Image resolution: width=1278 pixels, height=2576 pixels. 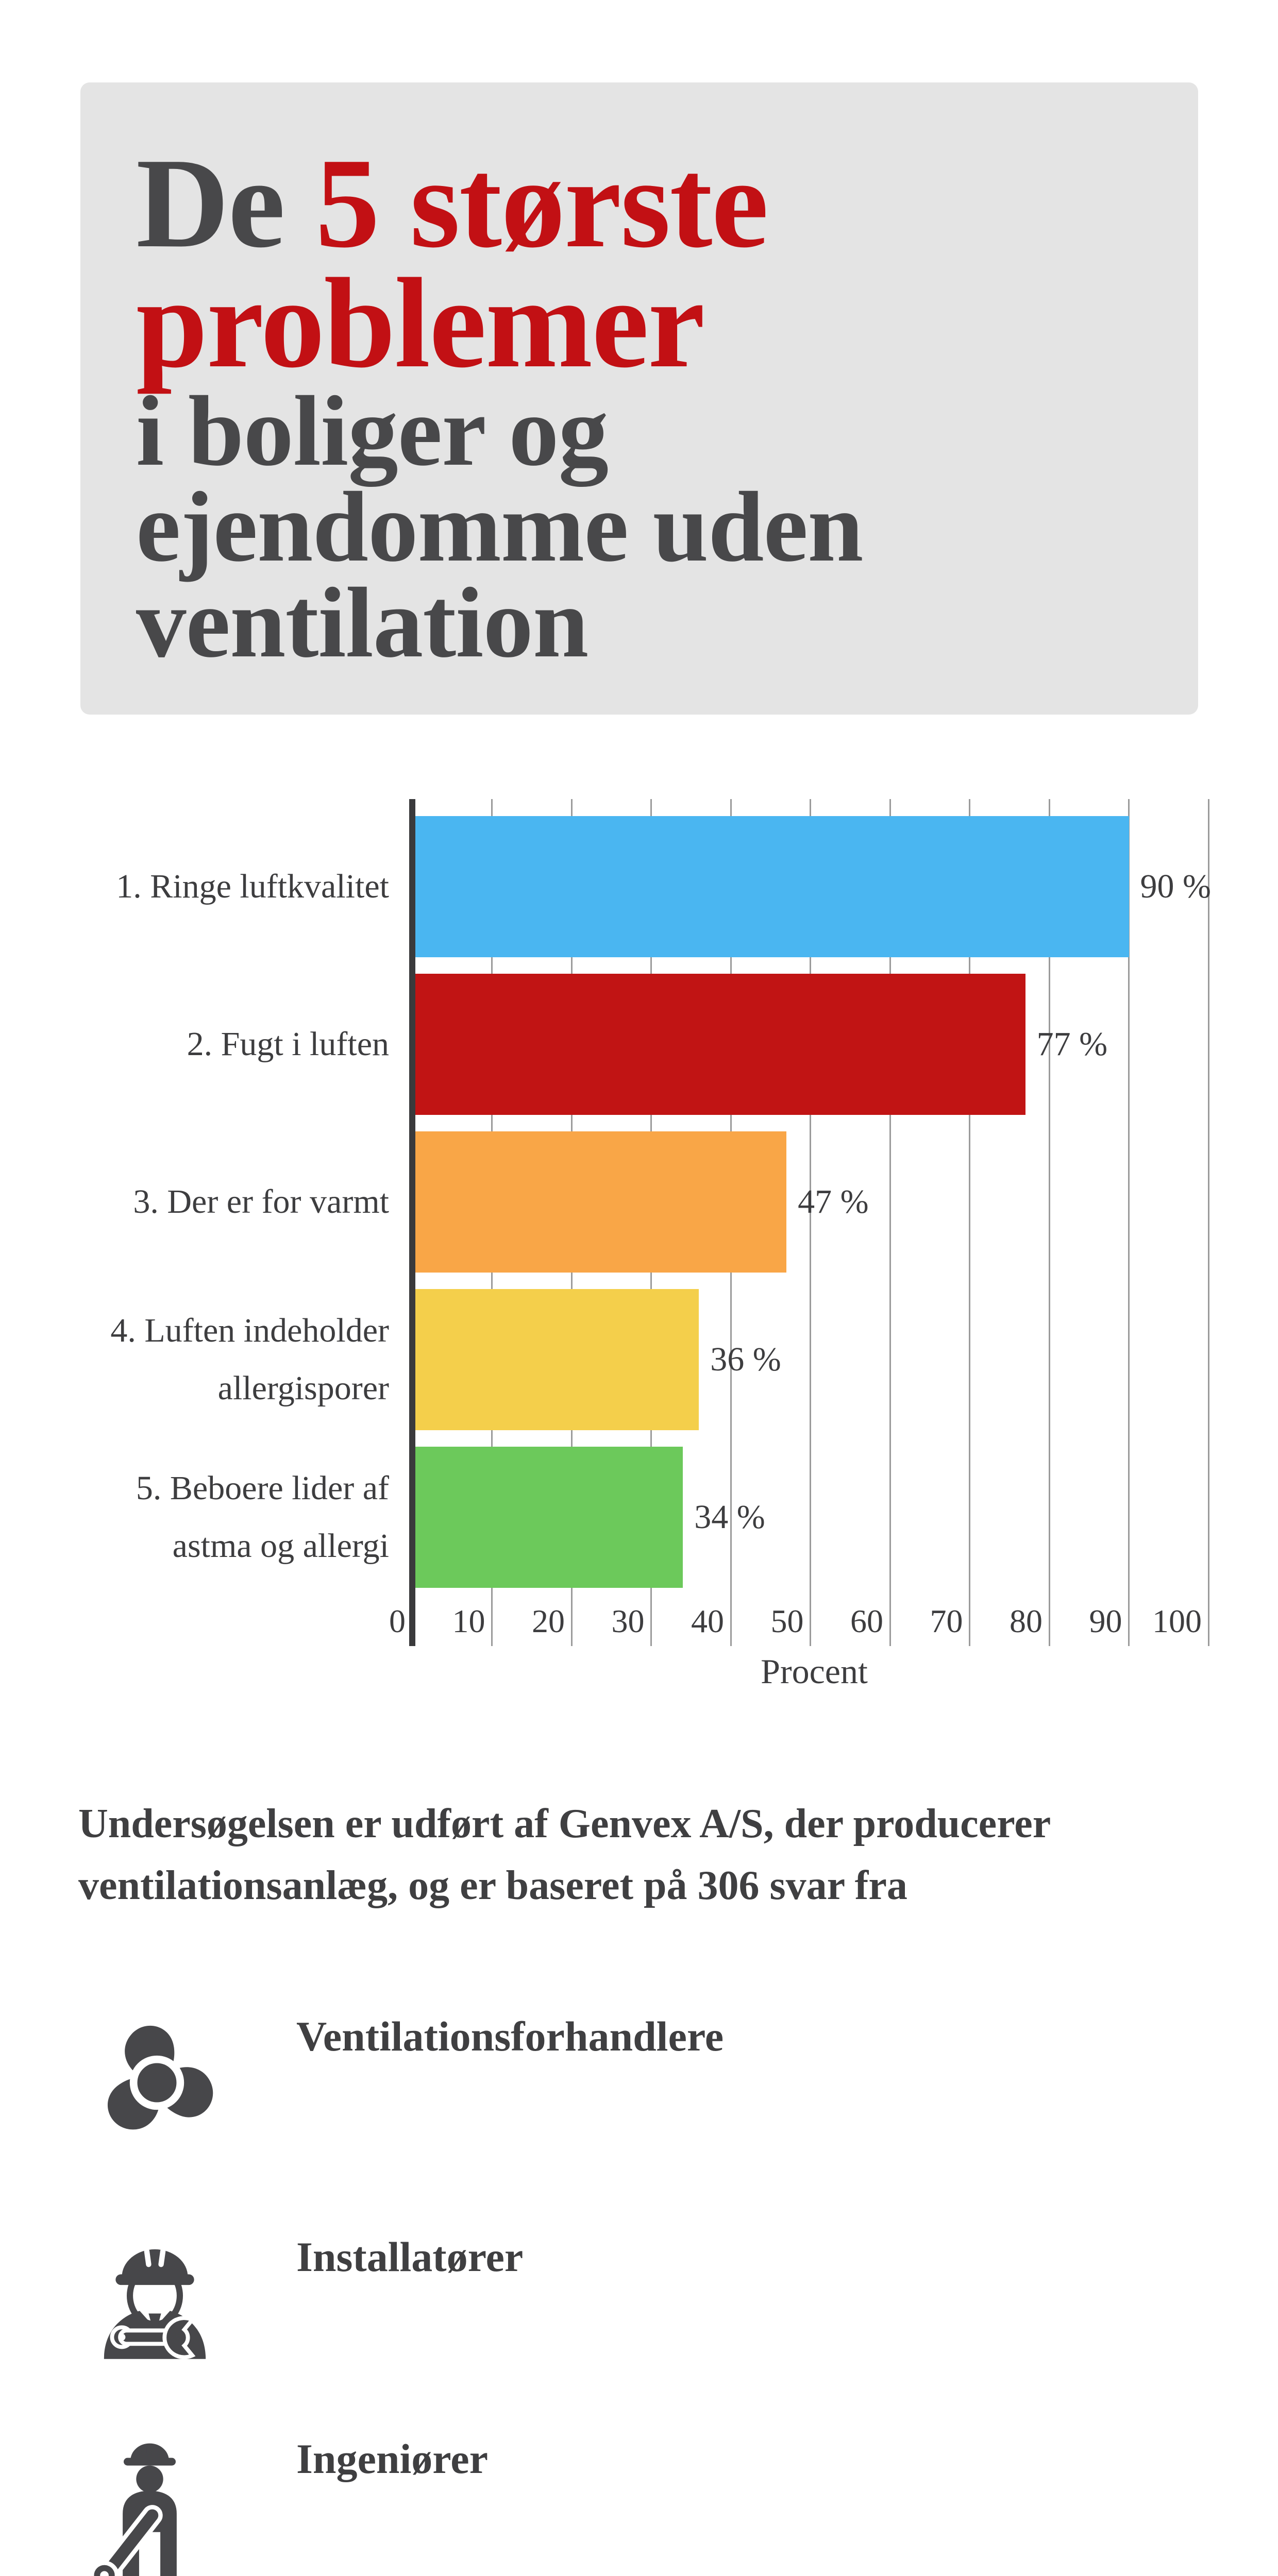 What do you see at coordinates (157, 2084) in the screenshot?
I see `fan-icon` at bounding box center [157, 2084].